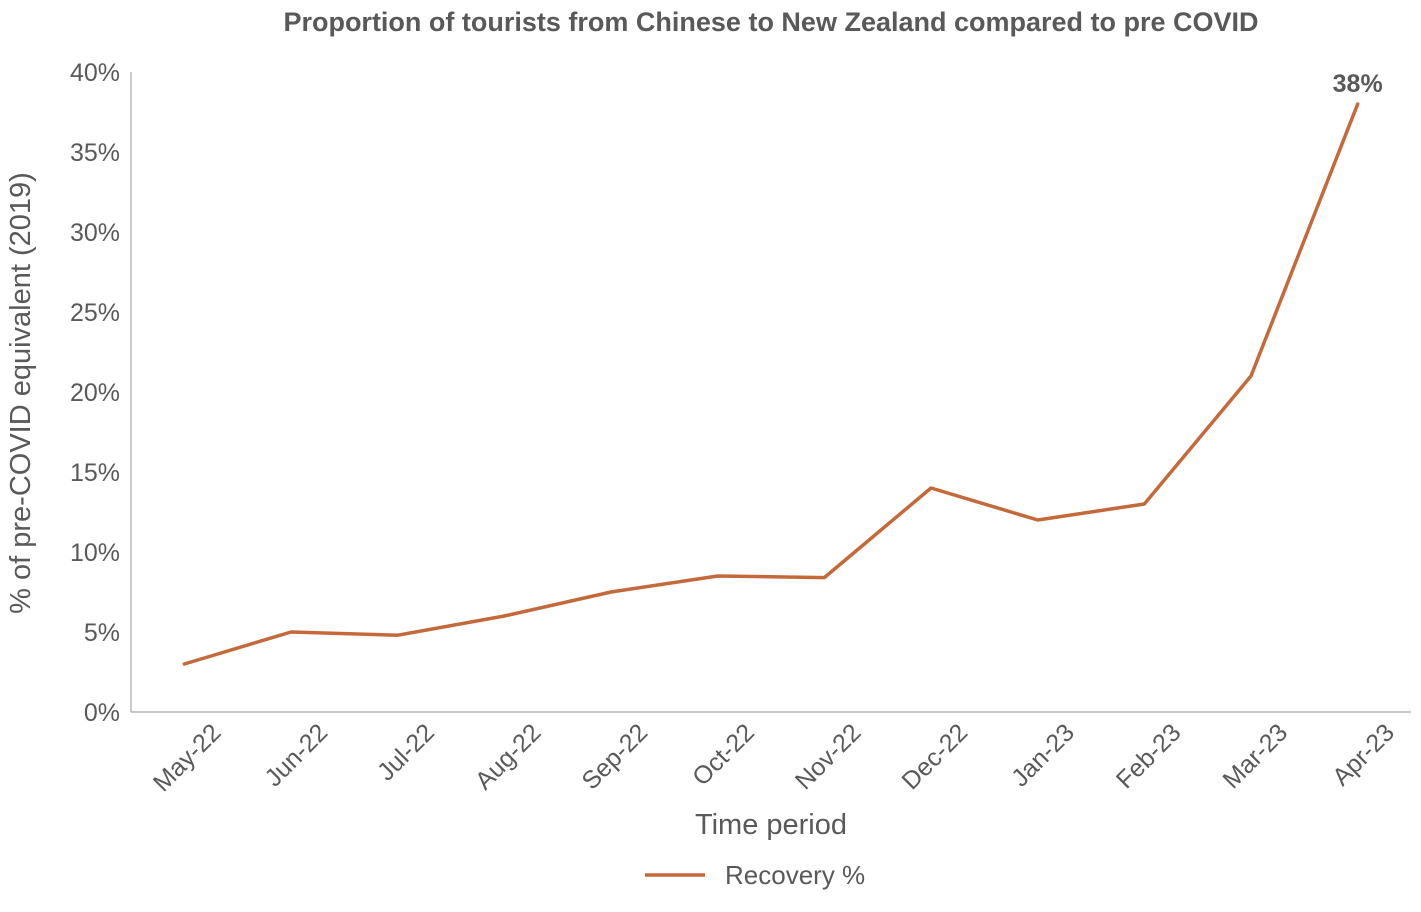  I want to click on x-tick-label: Jun-22, so click(296, 755).